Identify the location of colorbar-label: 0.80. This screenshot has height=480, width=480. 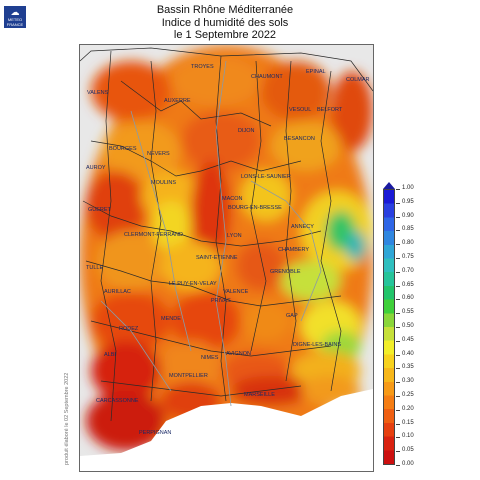
(408, 243).